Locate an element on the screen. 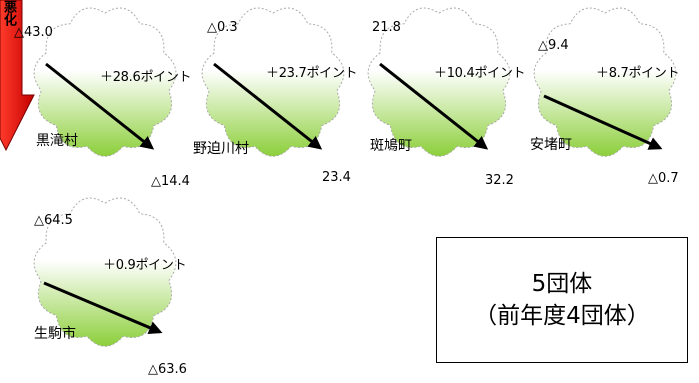  after-value: 23.4 is located at coordinates (336, 177).